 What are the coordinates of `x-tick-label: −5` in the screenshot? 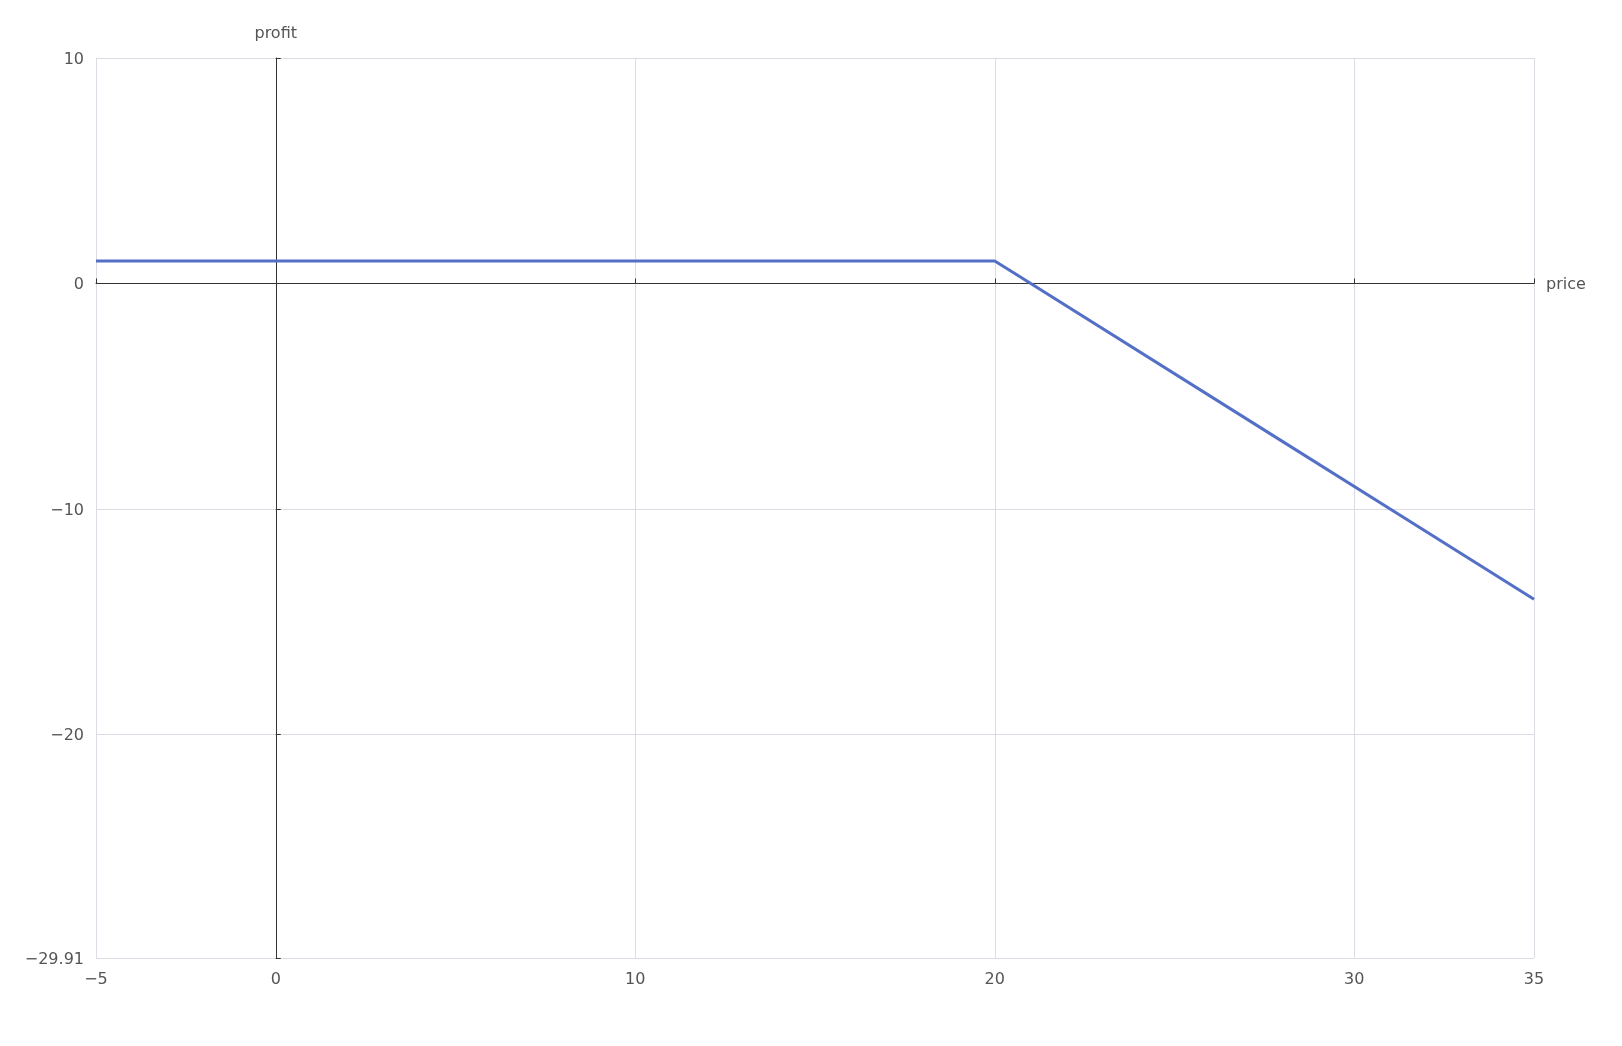 It's located at (96, 978).